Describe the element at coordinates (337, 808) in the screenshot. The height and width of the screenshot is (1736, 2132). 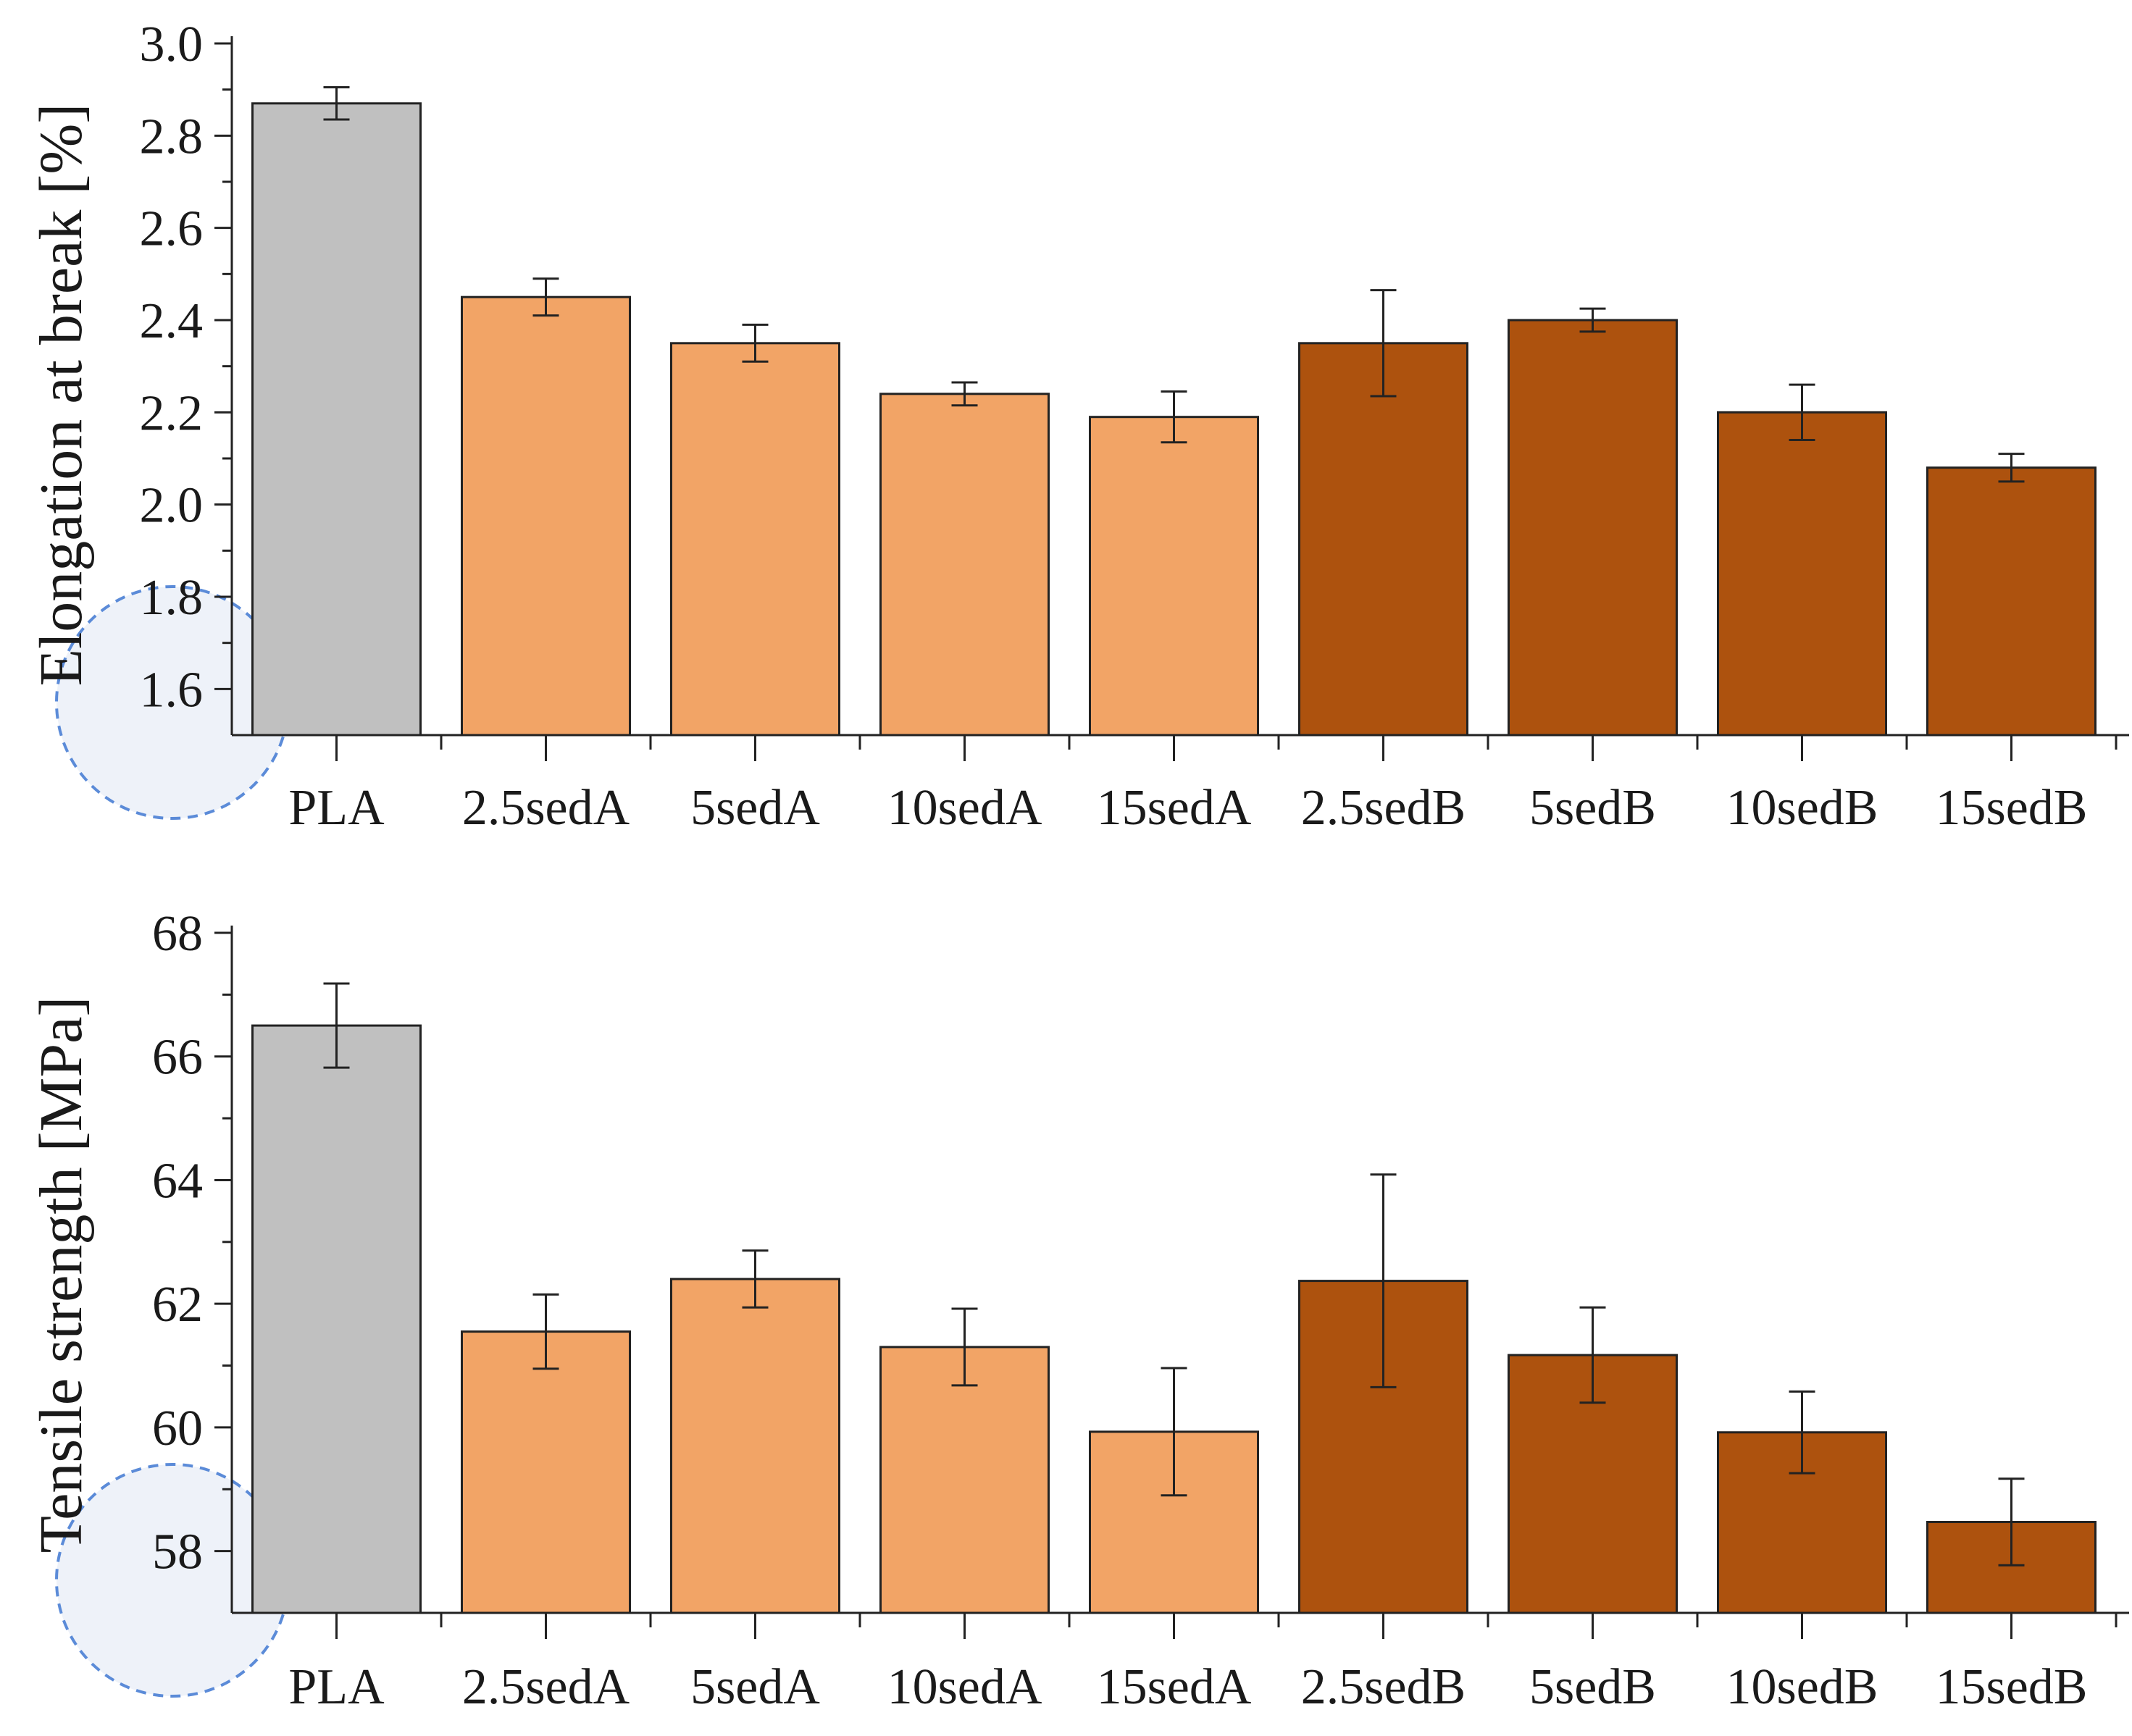
I see `elongation-x-tick-label: PLA` at that location.